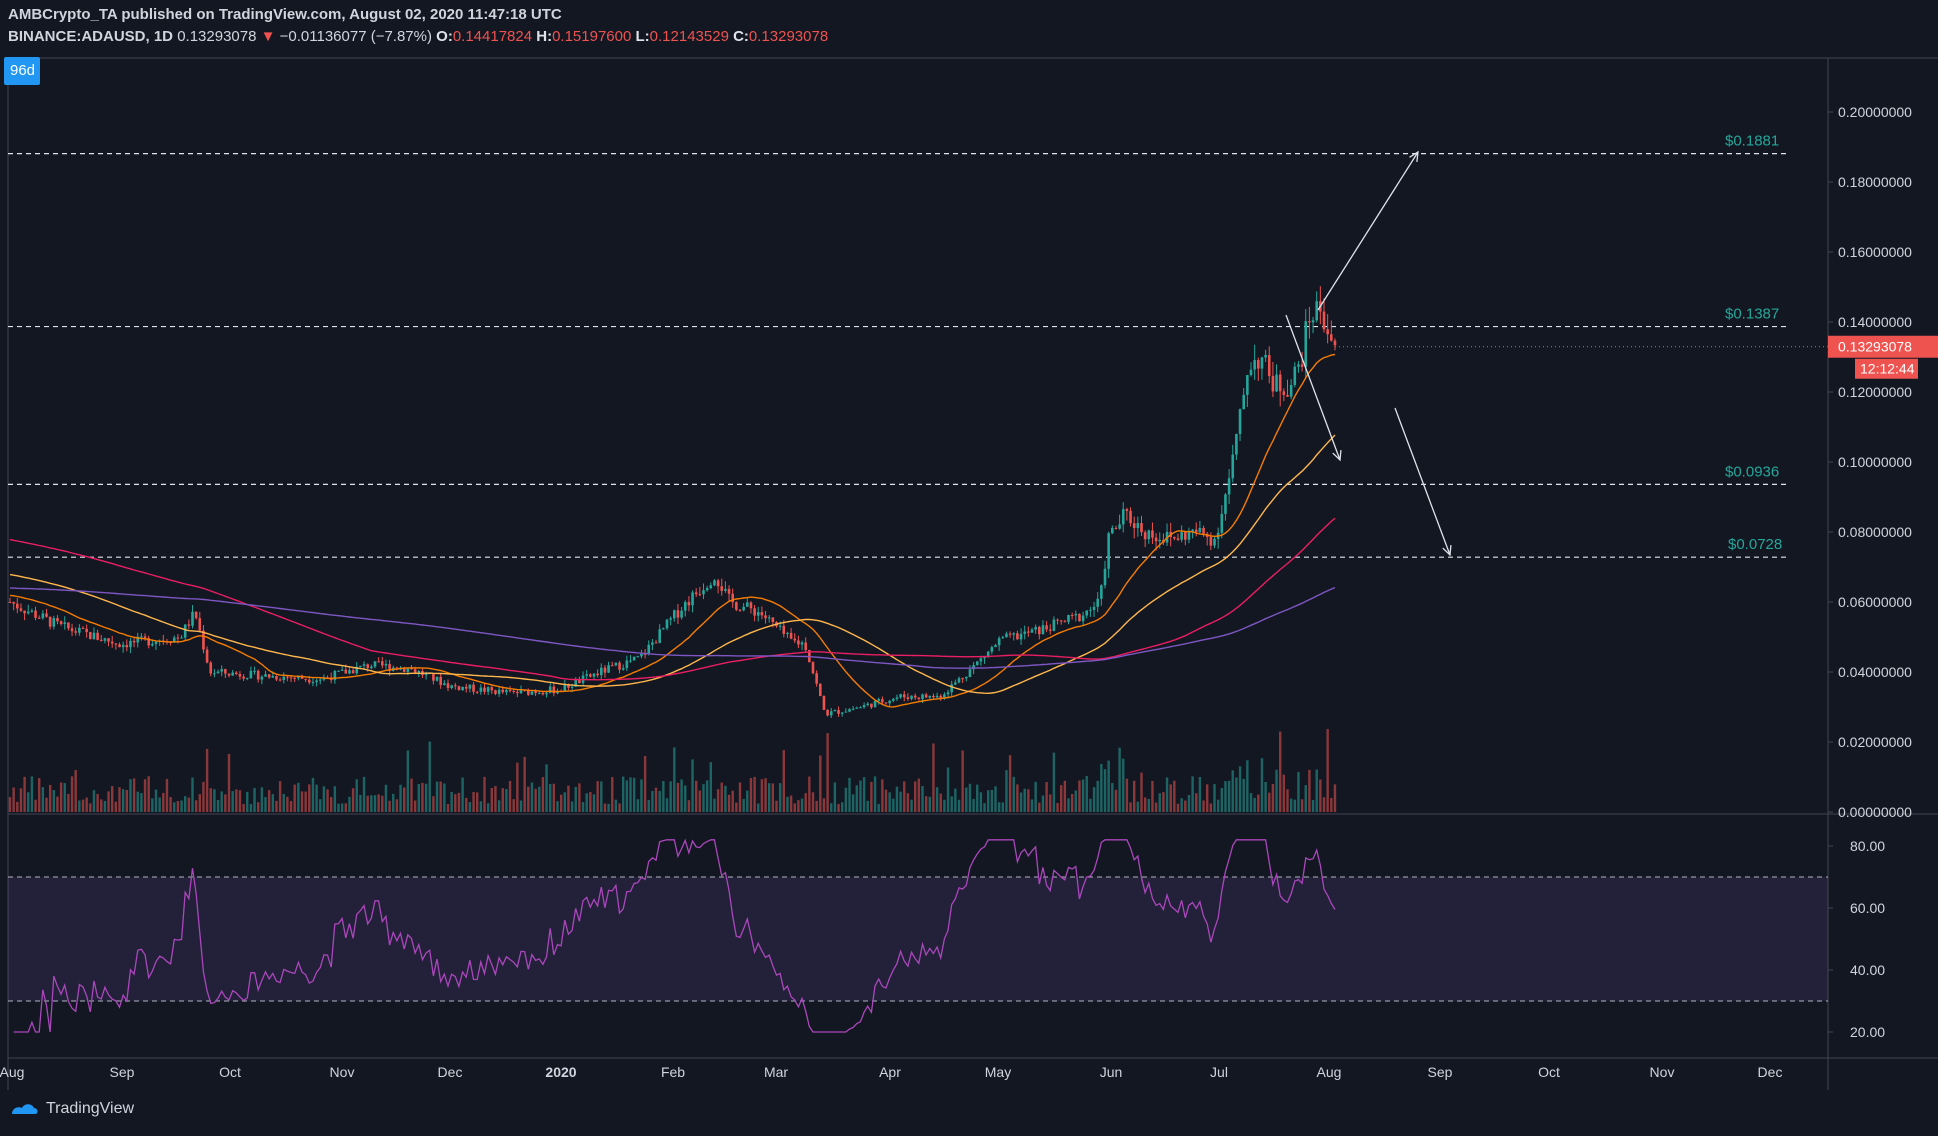 The image size is (1938, 1136). Describe the element at coordinates (1887, 369) in the screenshot. I see `countdown-label: 12:12:44` at that location.